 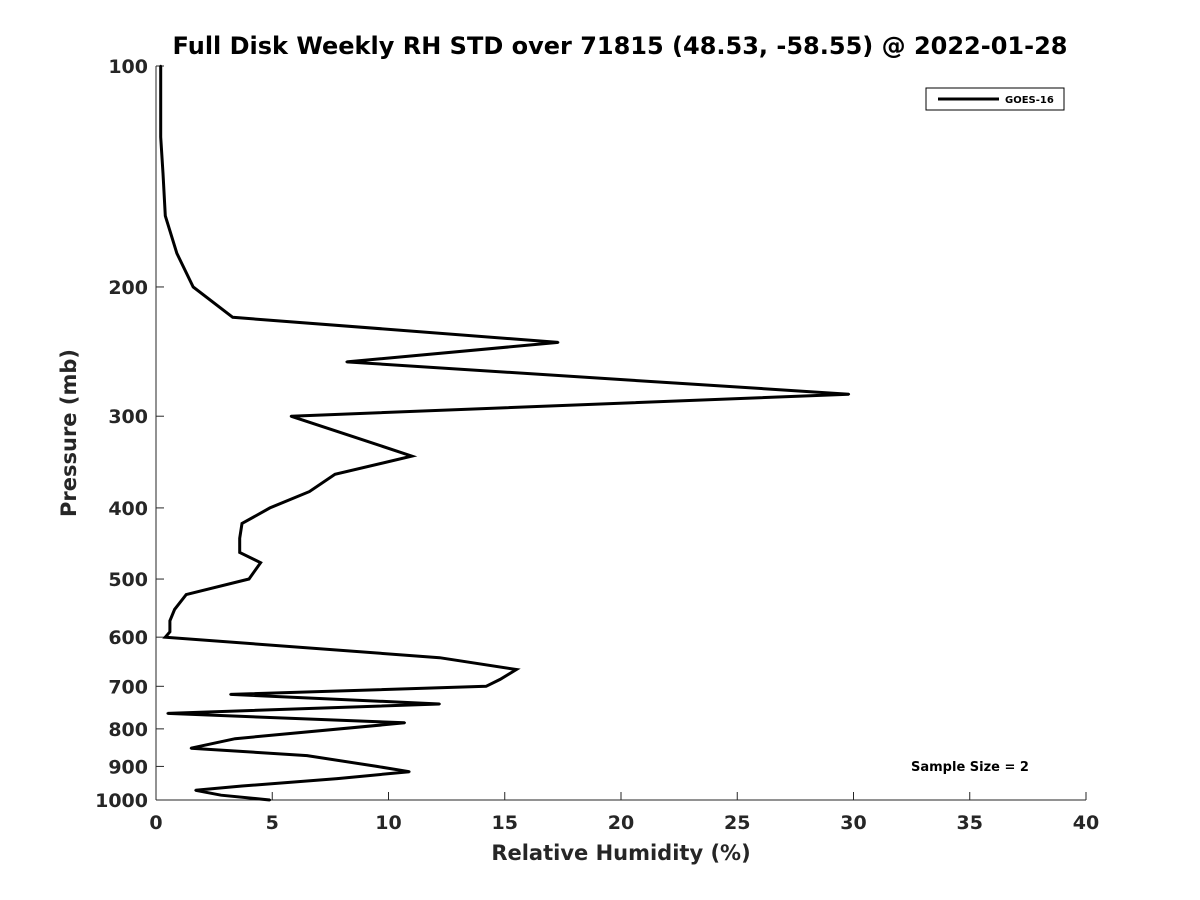 I want to click on y-tick-label-300: 300, so click(x=128, y=417).